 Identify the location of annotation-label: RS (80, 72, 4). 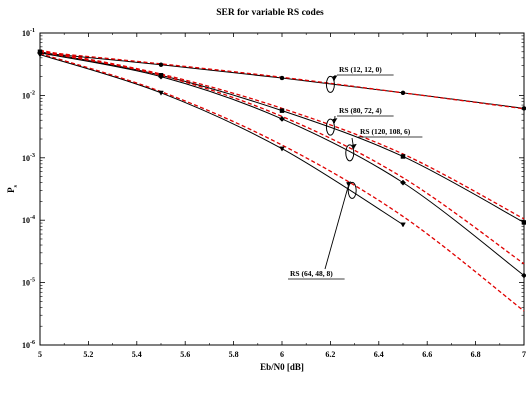
(360, 110).